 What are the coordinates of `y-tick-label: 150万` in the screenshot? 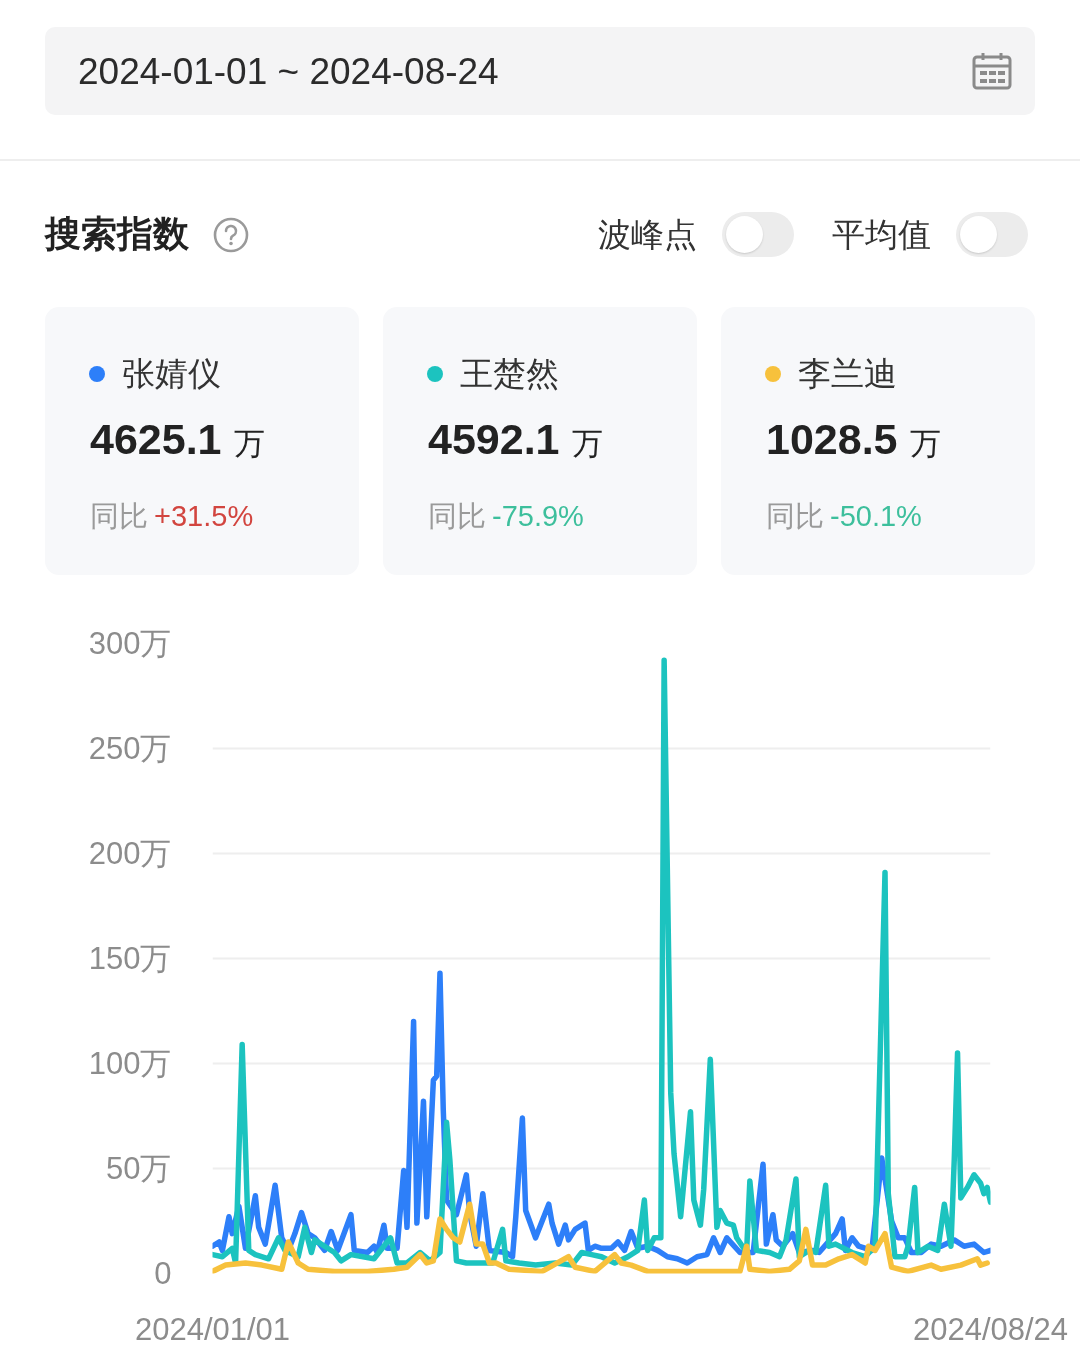 It's located at (130, 958).